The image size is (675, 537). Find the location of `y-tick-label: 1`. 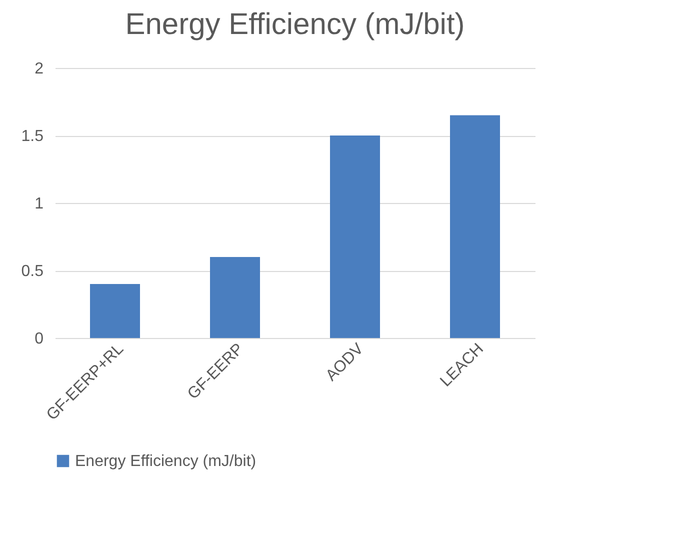

y-tick-label: 1 is located at coordinates (39, 204).